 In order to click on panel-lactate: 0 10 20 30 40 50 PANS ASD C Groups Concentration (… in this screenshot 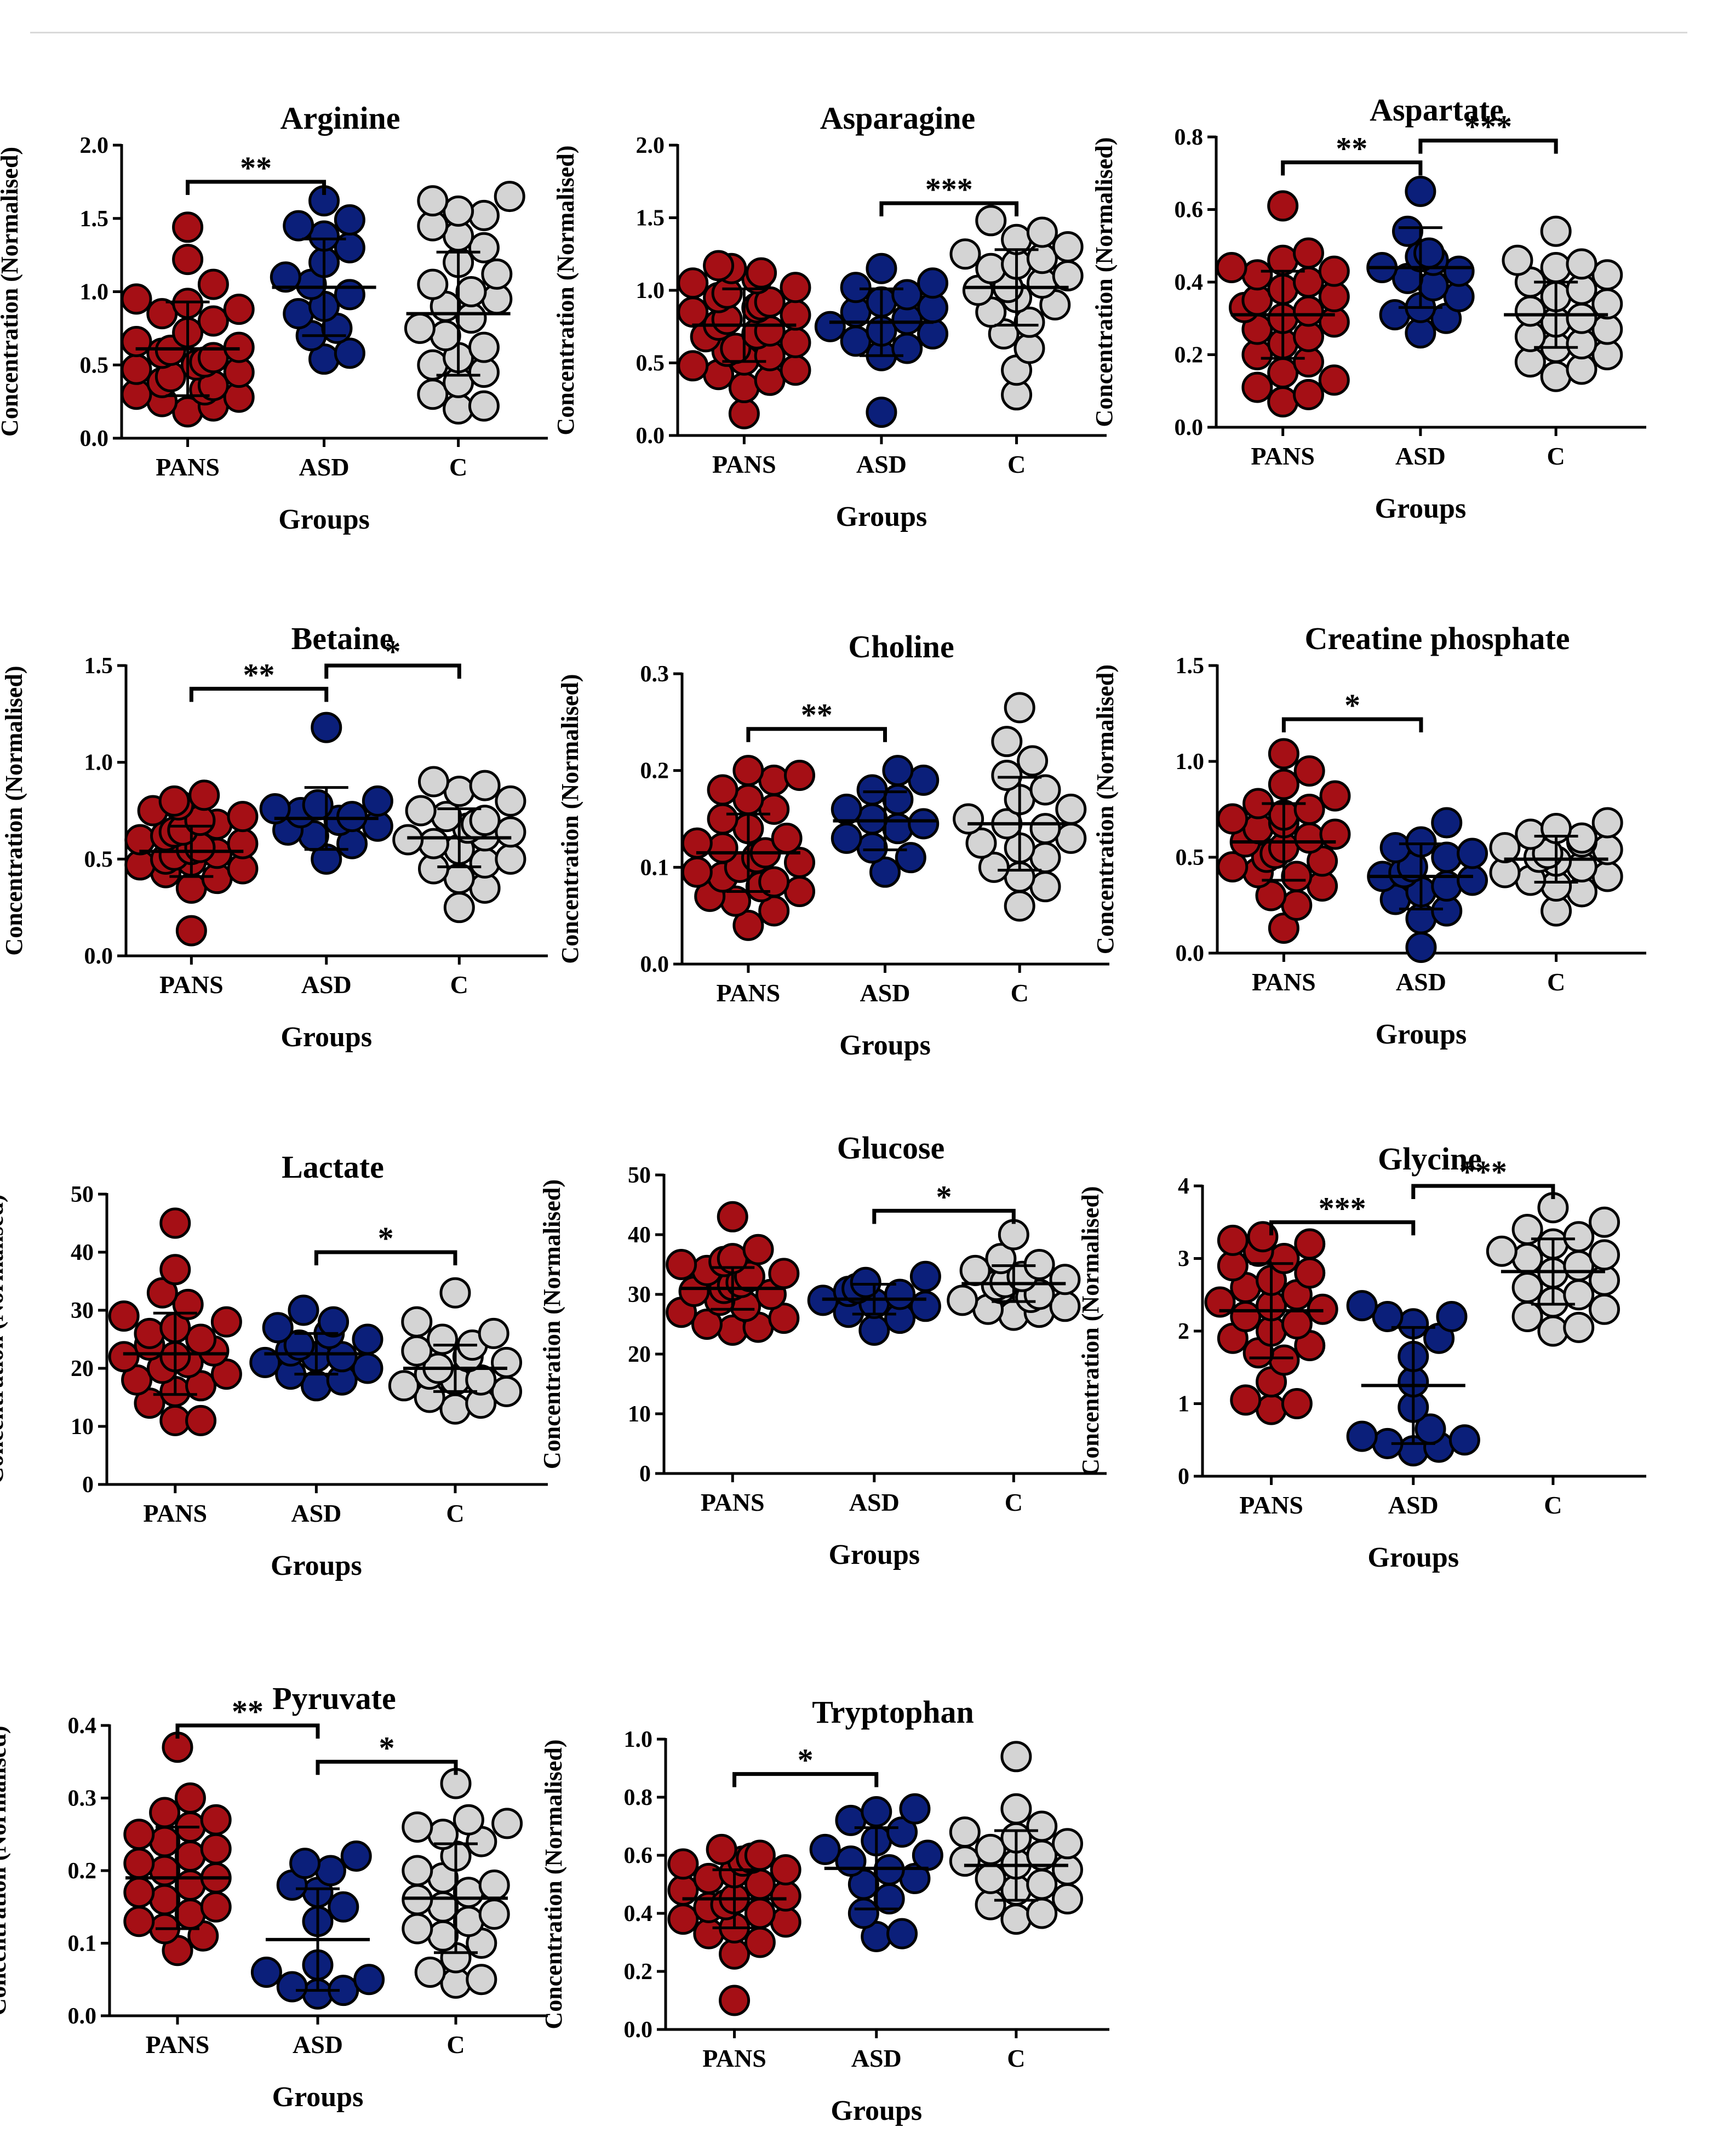, I will do `click(274, 1365)`.